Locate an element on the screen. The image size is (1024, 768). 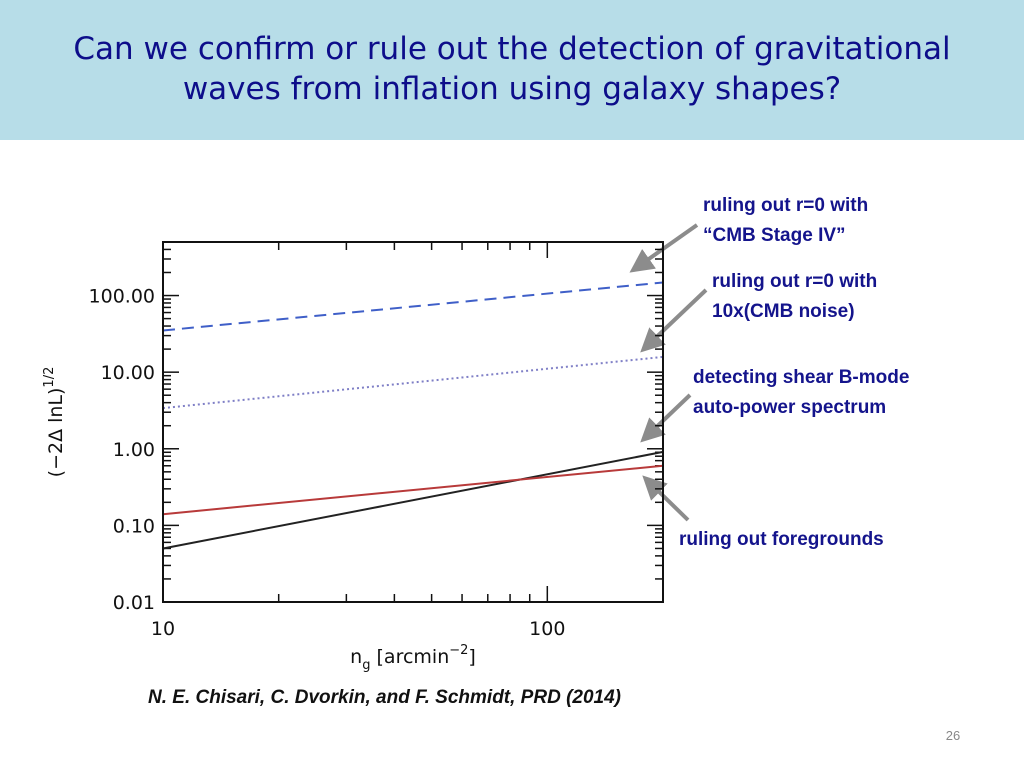
label-part: 1/2 is located at coordinates (49, 377).